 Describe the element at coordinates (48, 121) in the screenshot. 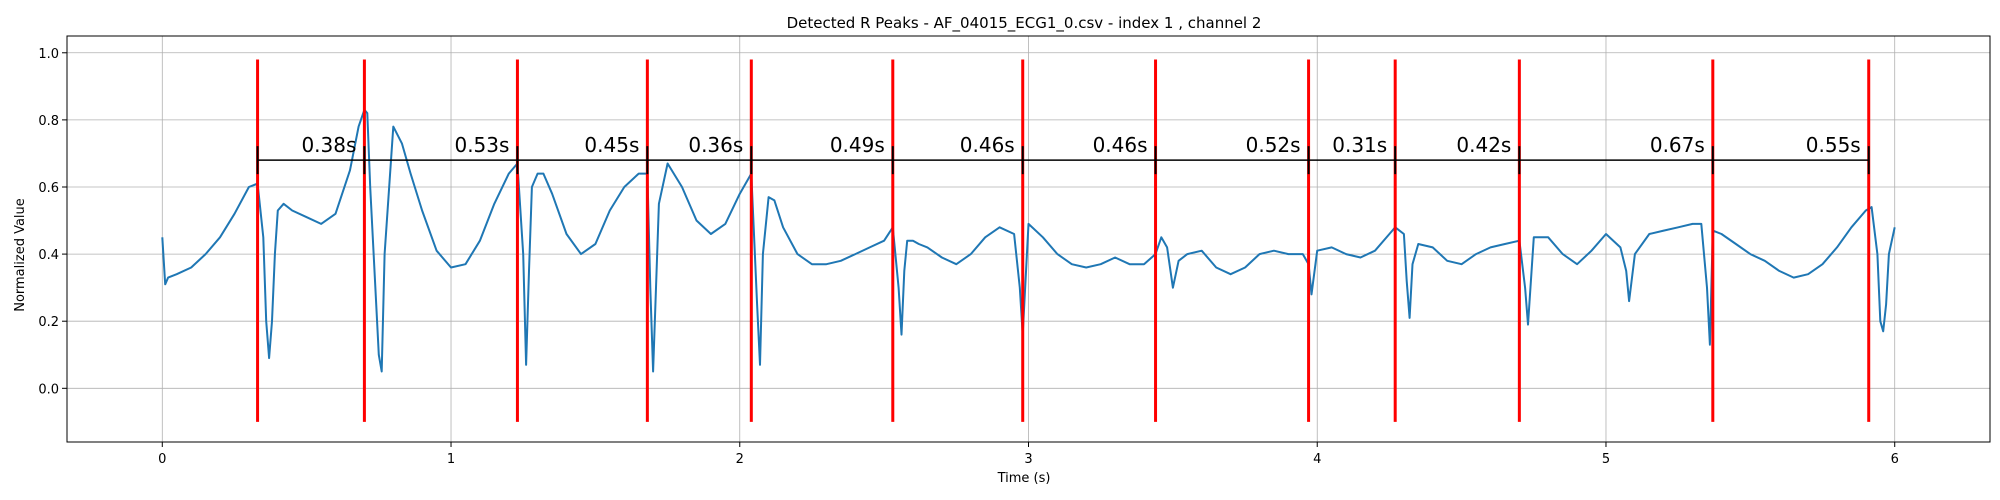

I see `y-tick-label: 0.8` at that location.